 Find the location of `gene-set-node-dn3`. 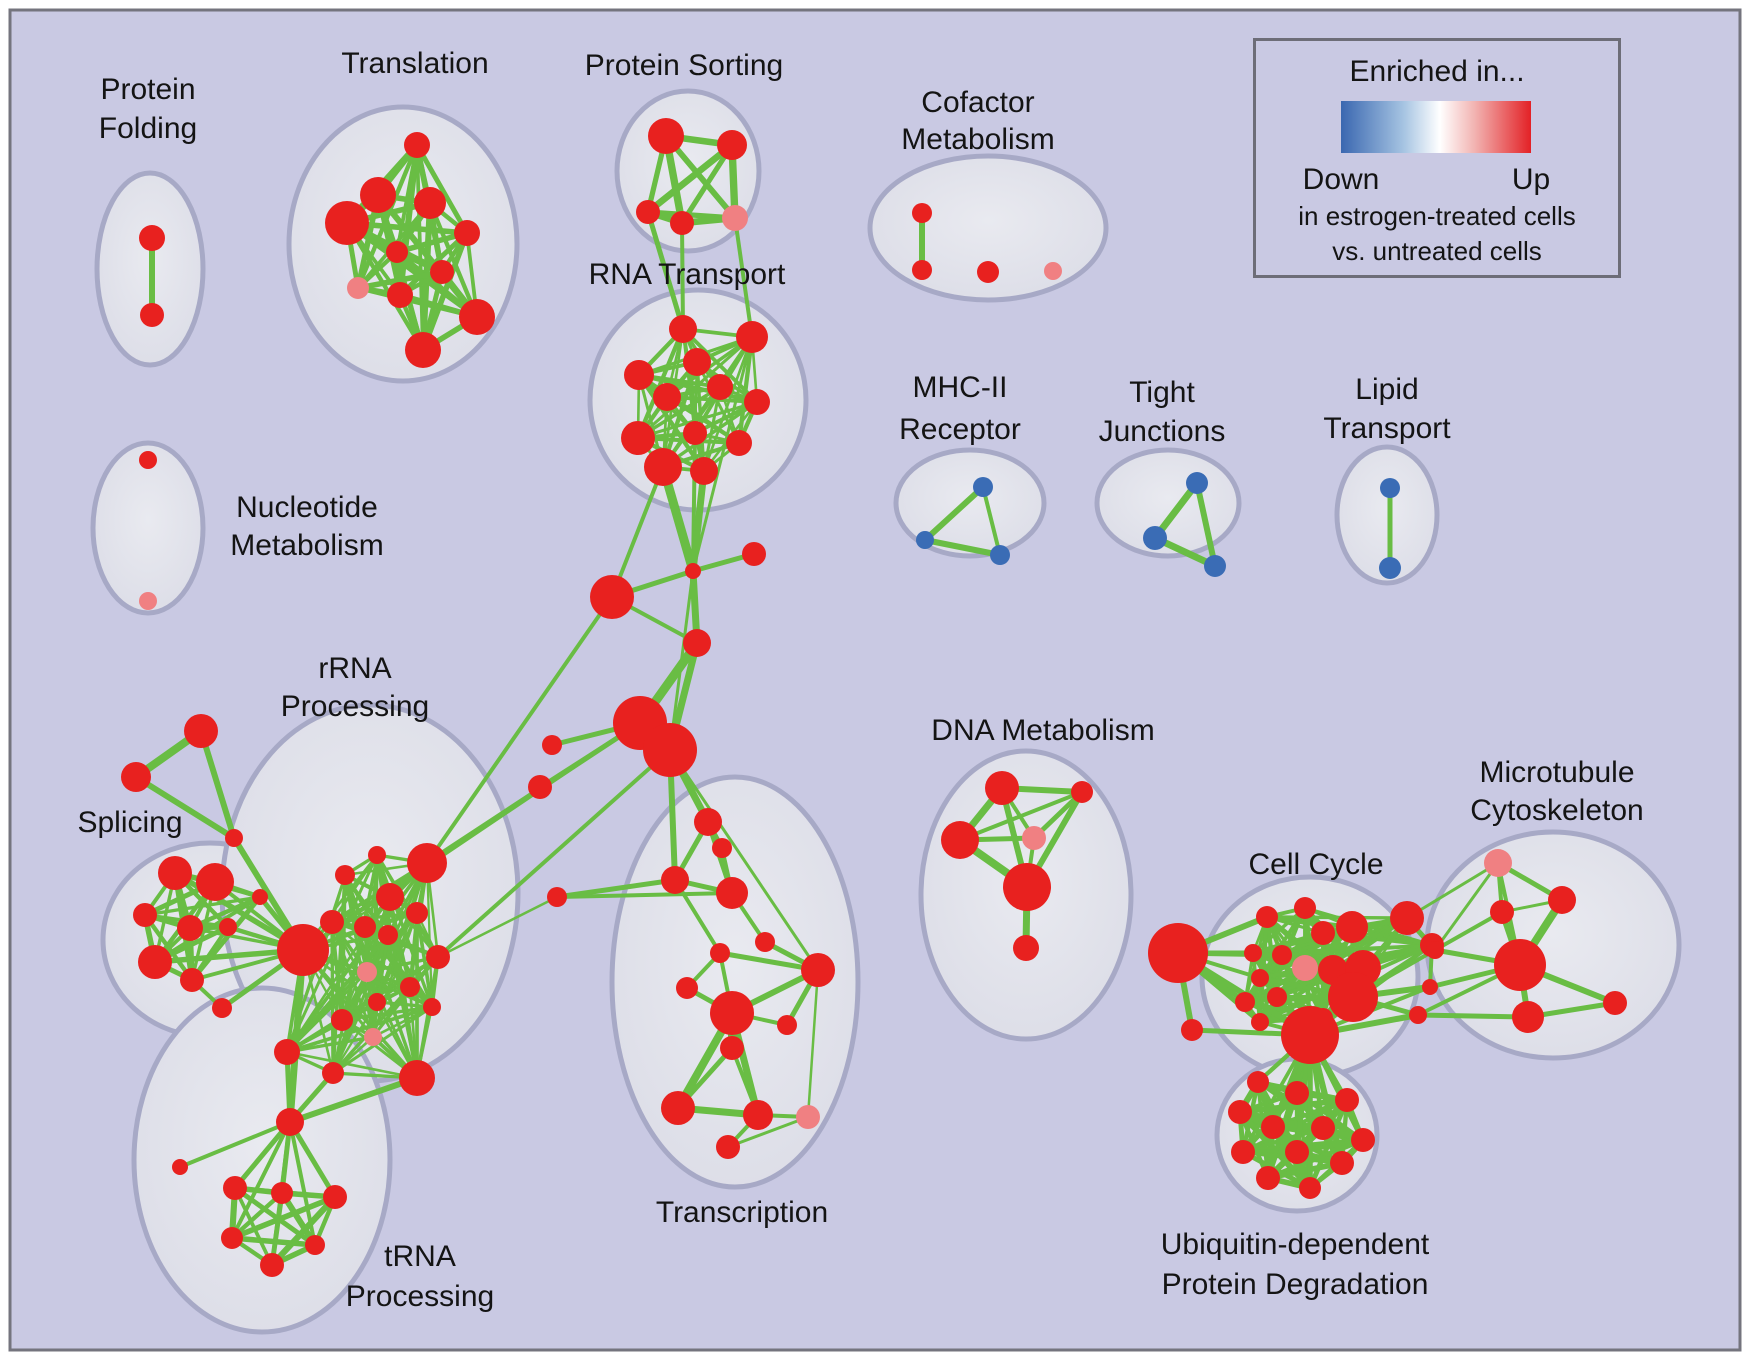

gene-set-node-dn3 is located at coordinates (960, 840).